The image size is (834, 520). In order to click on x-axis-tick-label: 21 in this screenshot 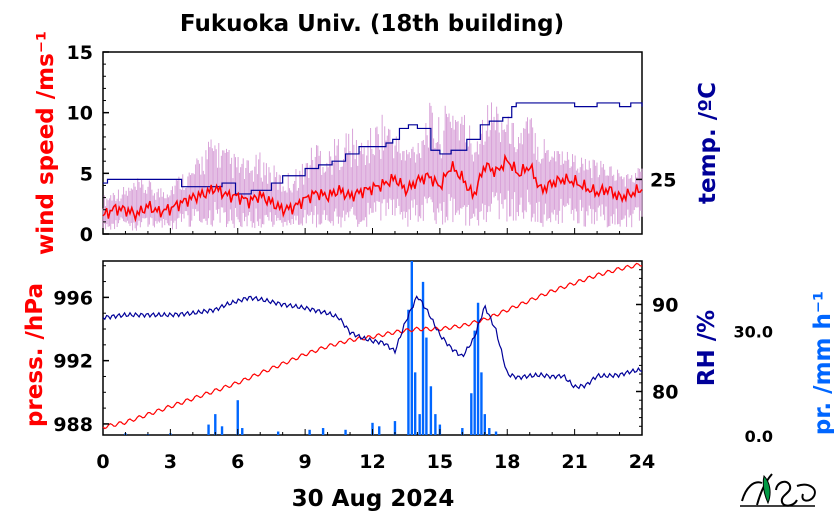, I will do `click(574, 462)`.